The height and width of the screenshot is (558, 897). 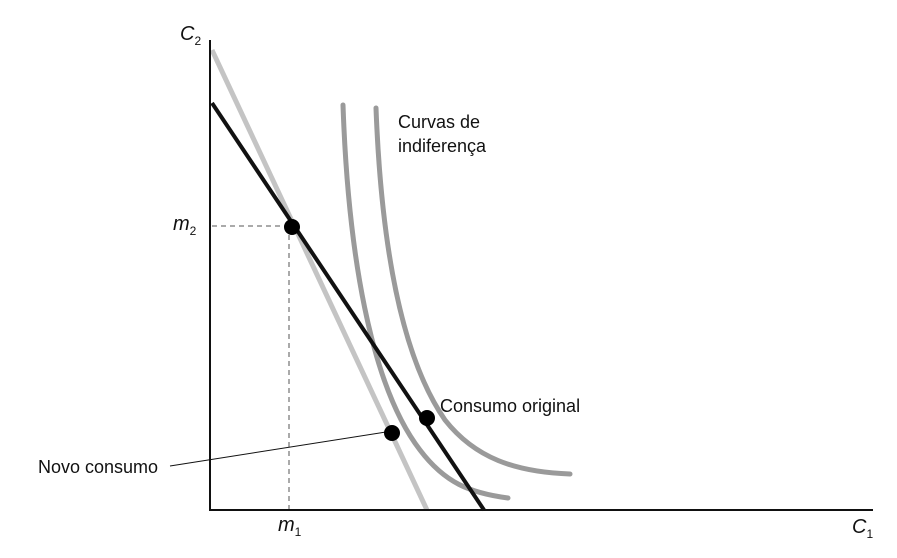 What do you see at coordinates (510, 406) in the screenshot?
I see `original-consumption-label: Consumo original` at bounding box center [510, 406].